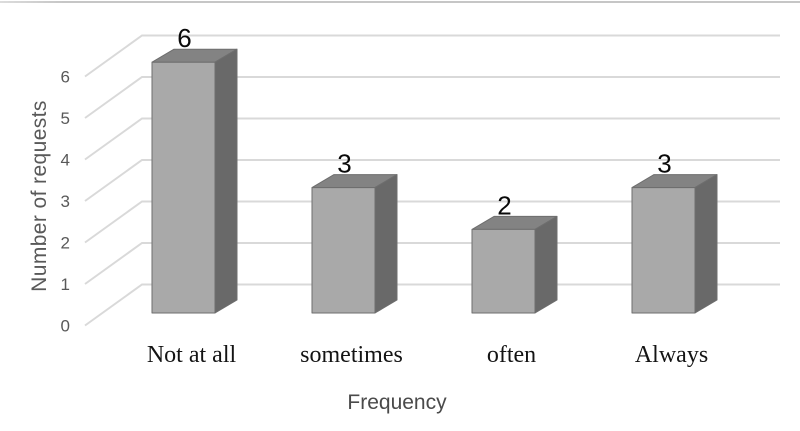 This screenshot has height=431, width=800. Describe the element at coordinates (65, 201) in the screenshot. I see `y-tick-label: 3` at that location.